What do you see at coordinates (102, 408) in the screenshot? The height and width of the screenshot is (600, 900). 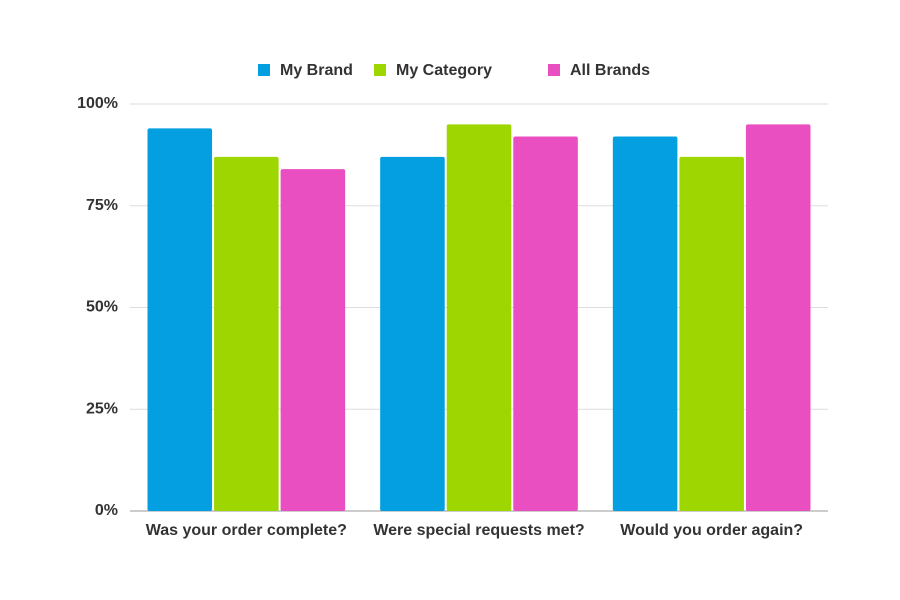 I see `y-tick-label: 25%` at bounding box center [102, 408].